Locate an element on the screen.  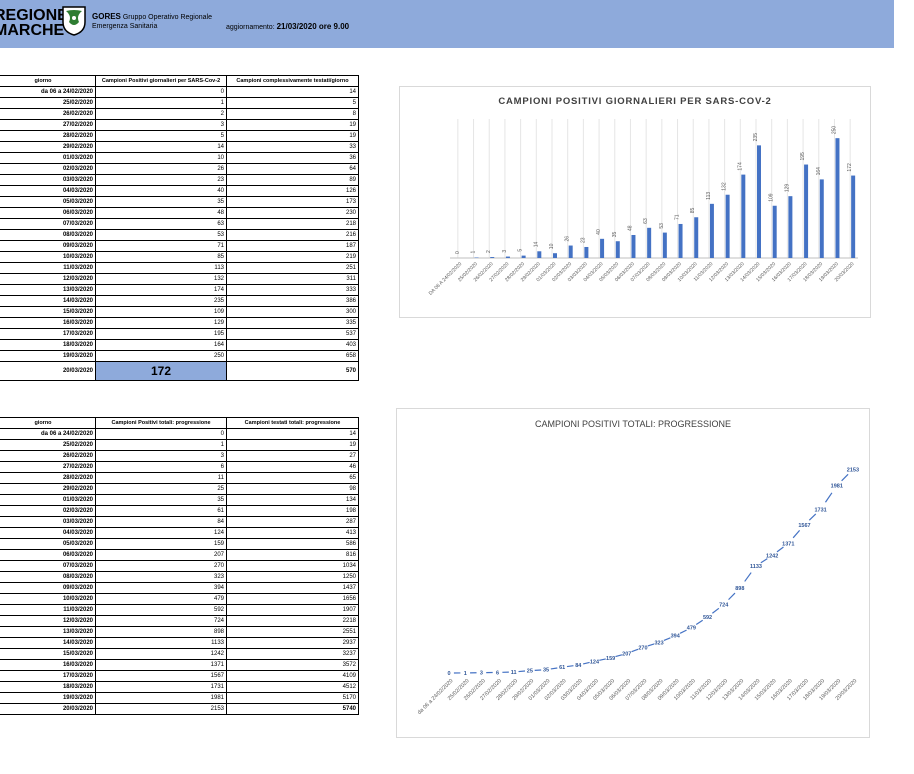
table-header-cell: Campioni Positivi totali: progressione is located at coordinates (161, 423).